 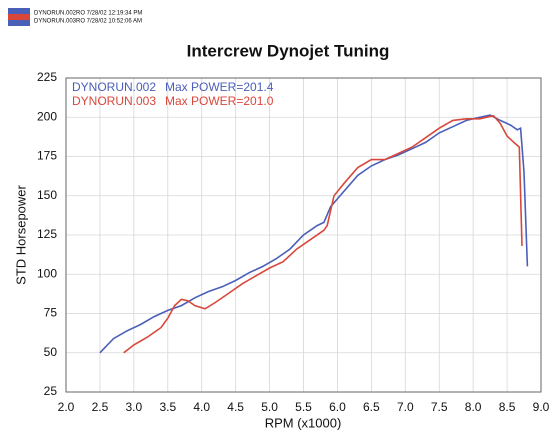 I want to click on x-tick-label: 6.0, so click(x=337, y=407).